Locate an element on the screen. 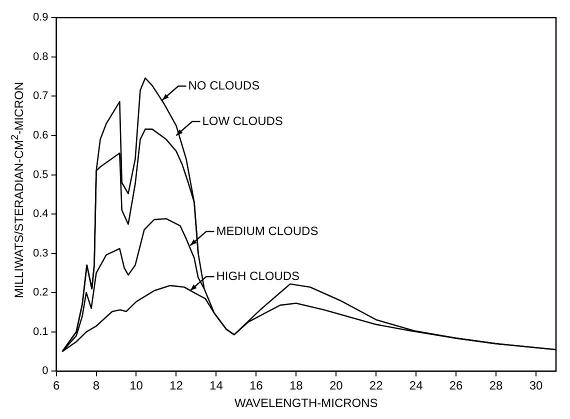  x-axis-title: WAVELENGTH-MICRONS is located at coordinates (306, 403).